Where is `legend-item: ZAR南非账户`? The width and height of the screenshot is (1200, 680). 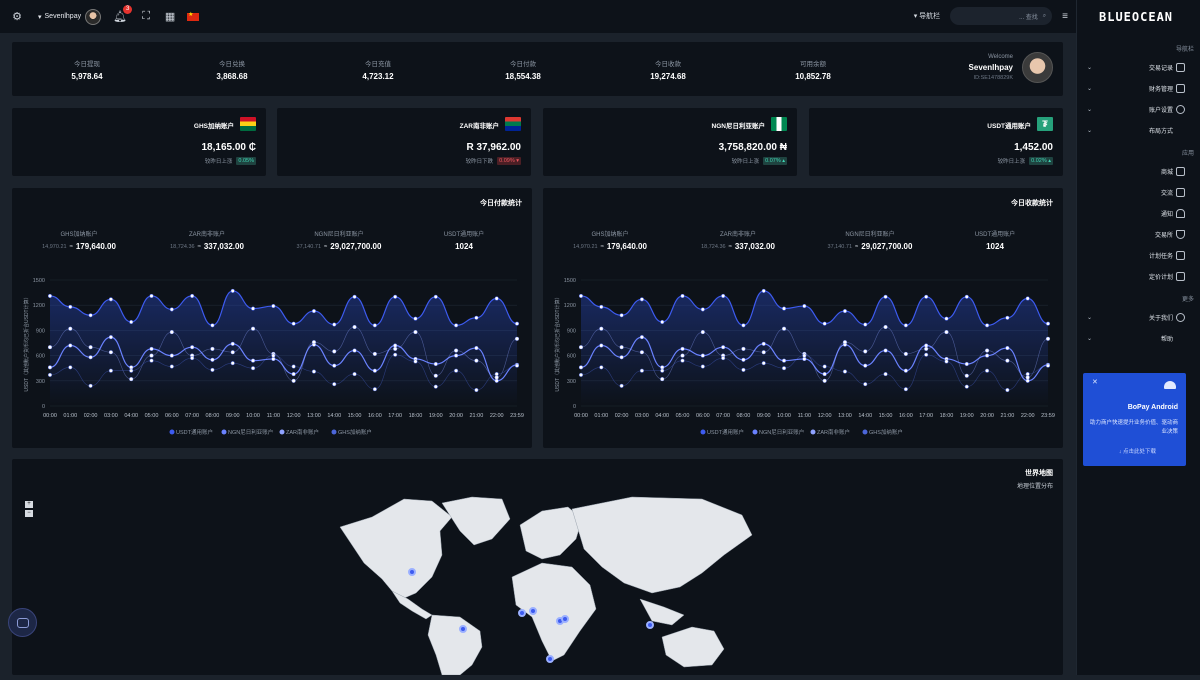
legend-item: ZAR南非账户 is located at coordinates (299, 432).